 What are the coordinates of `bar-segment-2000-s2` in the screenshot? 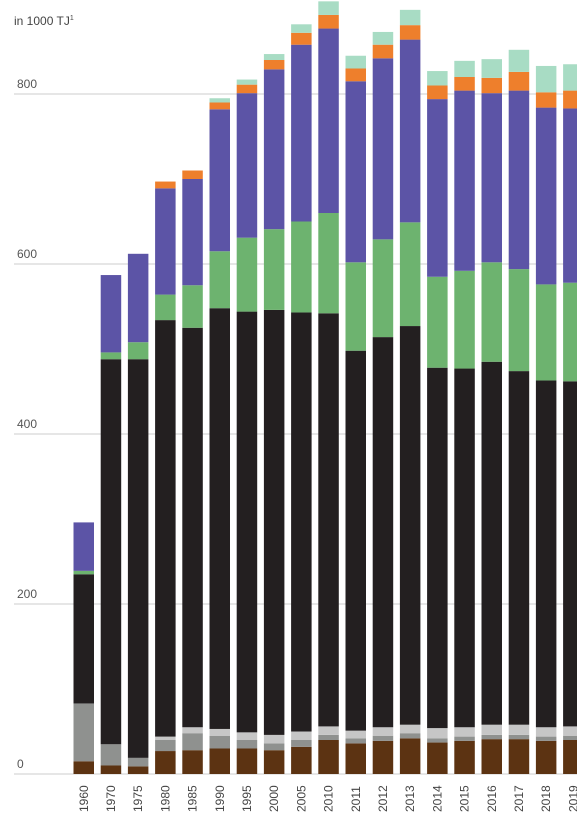 It's located at (274, 739).